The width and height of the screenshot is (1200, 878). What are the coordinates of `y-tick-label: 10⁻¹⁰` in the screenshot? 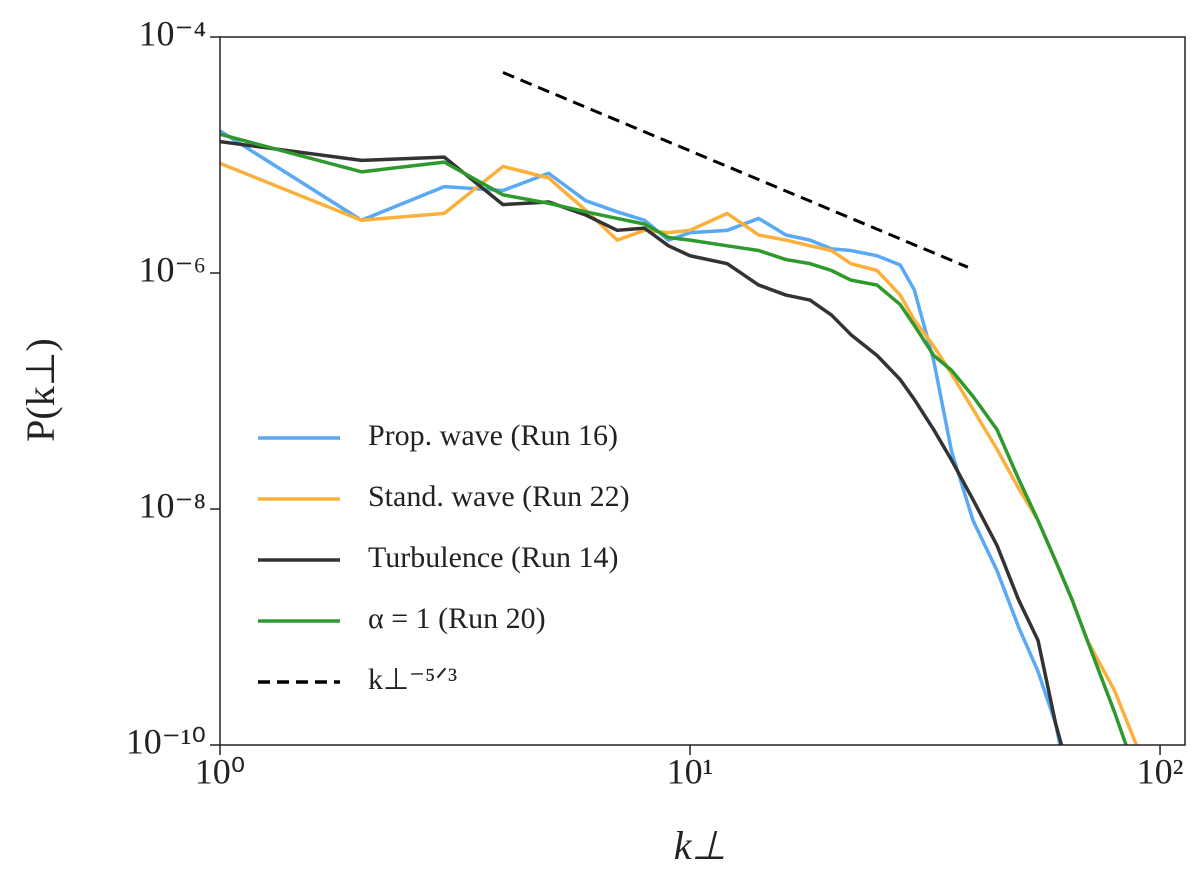 It's located at (166, 741).